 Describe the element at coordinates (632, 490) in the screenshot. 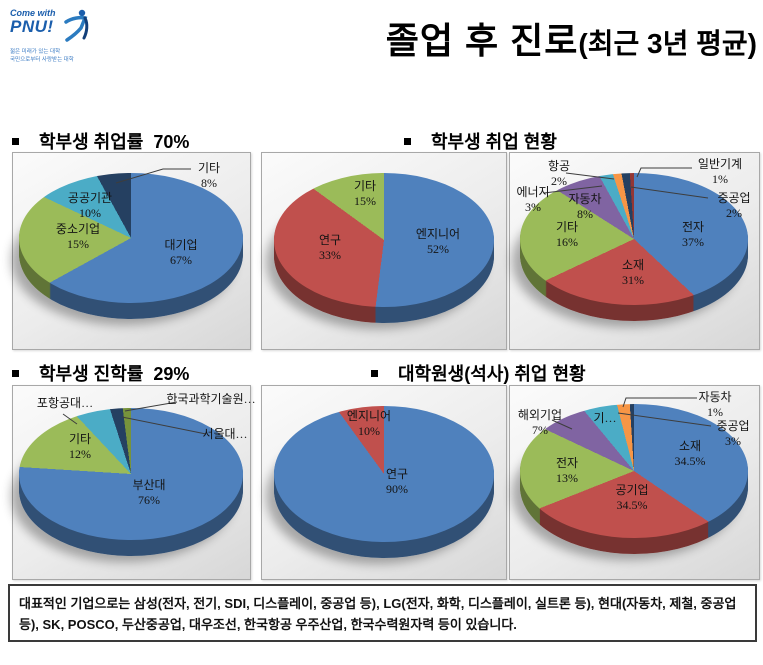

I see `pie-label-name: 공기업` at that location.